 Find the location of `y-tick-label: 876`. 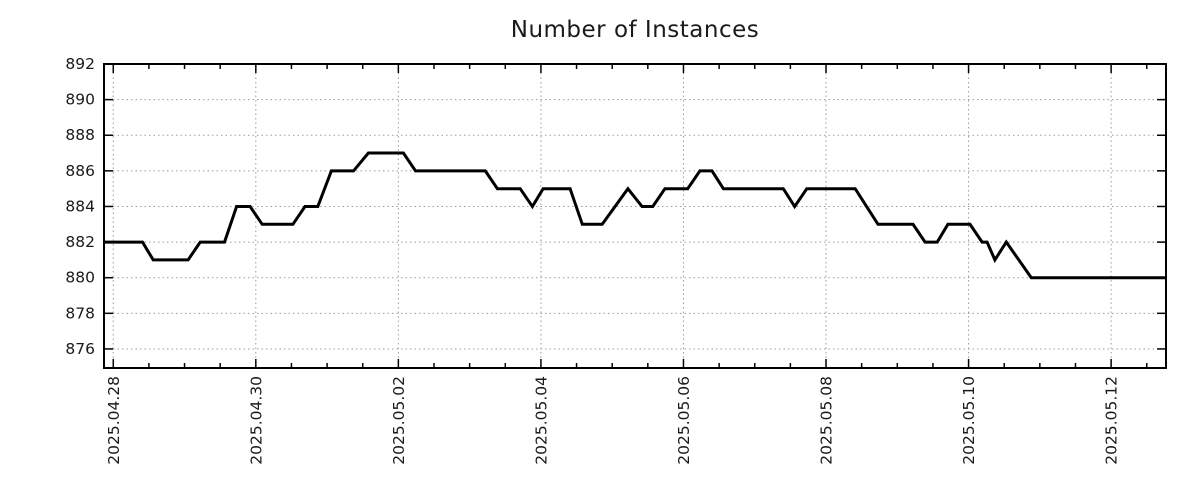

y-tick-label: 876 is located at coordinates (80, 349).